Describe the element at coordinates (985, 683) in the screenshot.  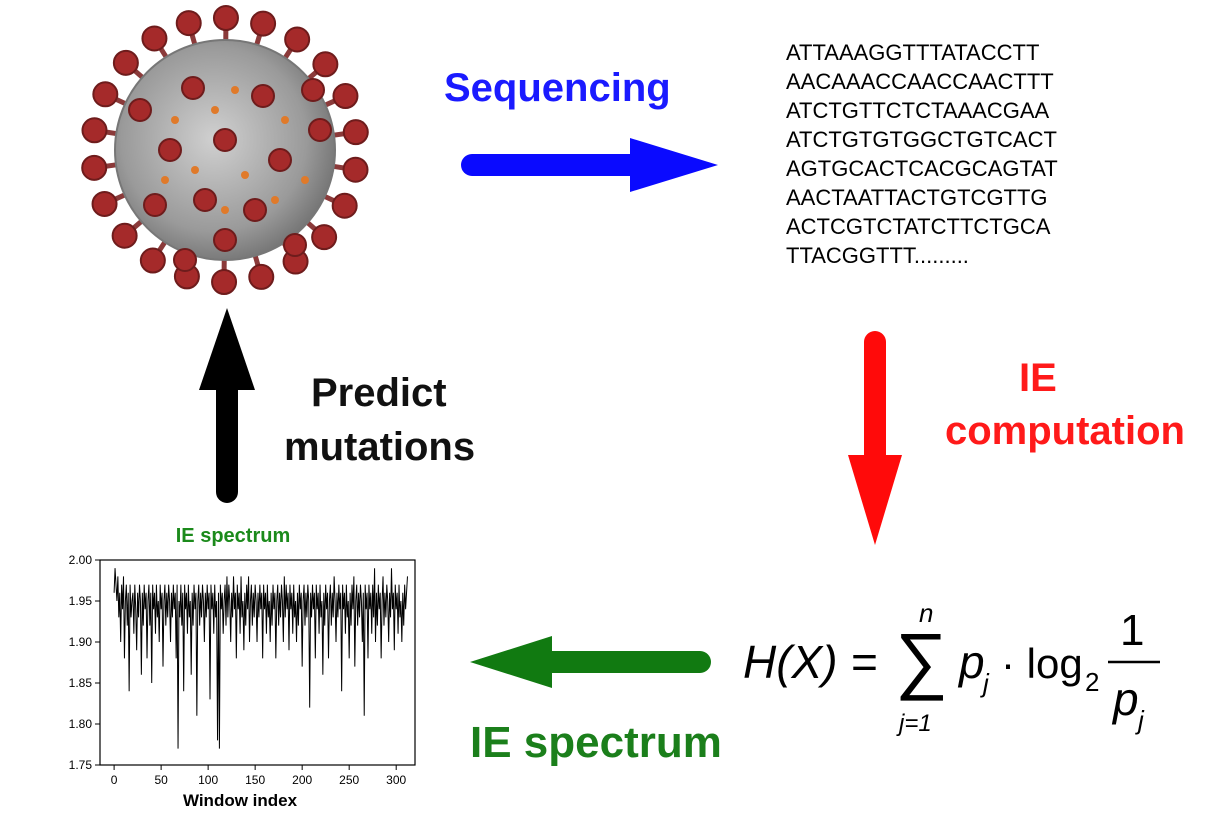
I see `term-sub: j` at that location.